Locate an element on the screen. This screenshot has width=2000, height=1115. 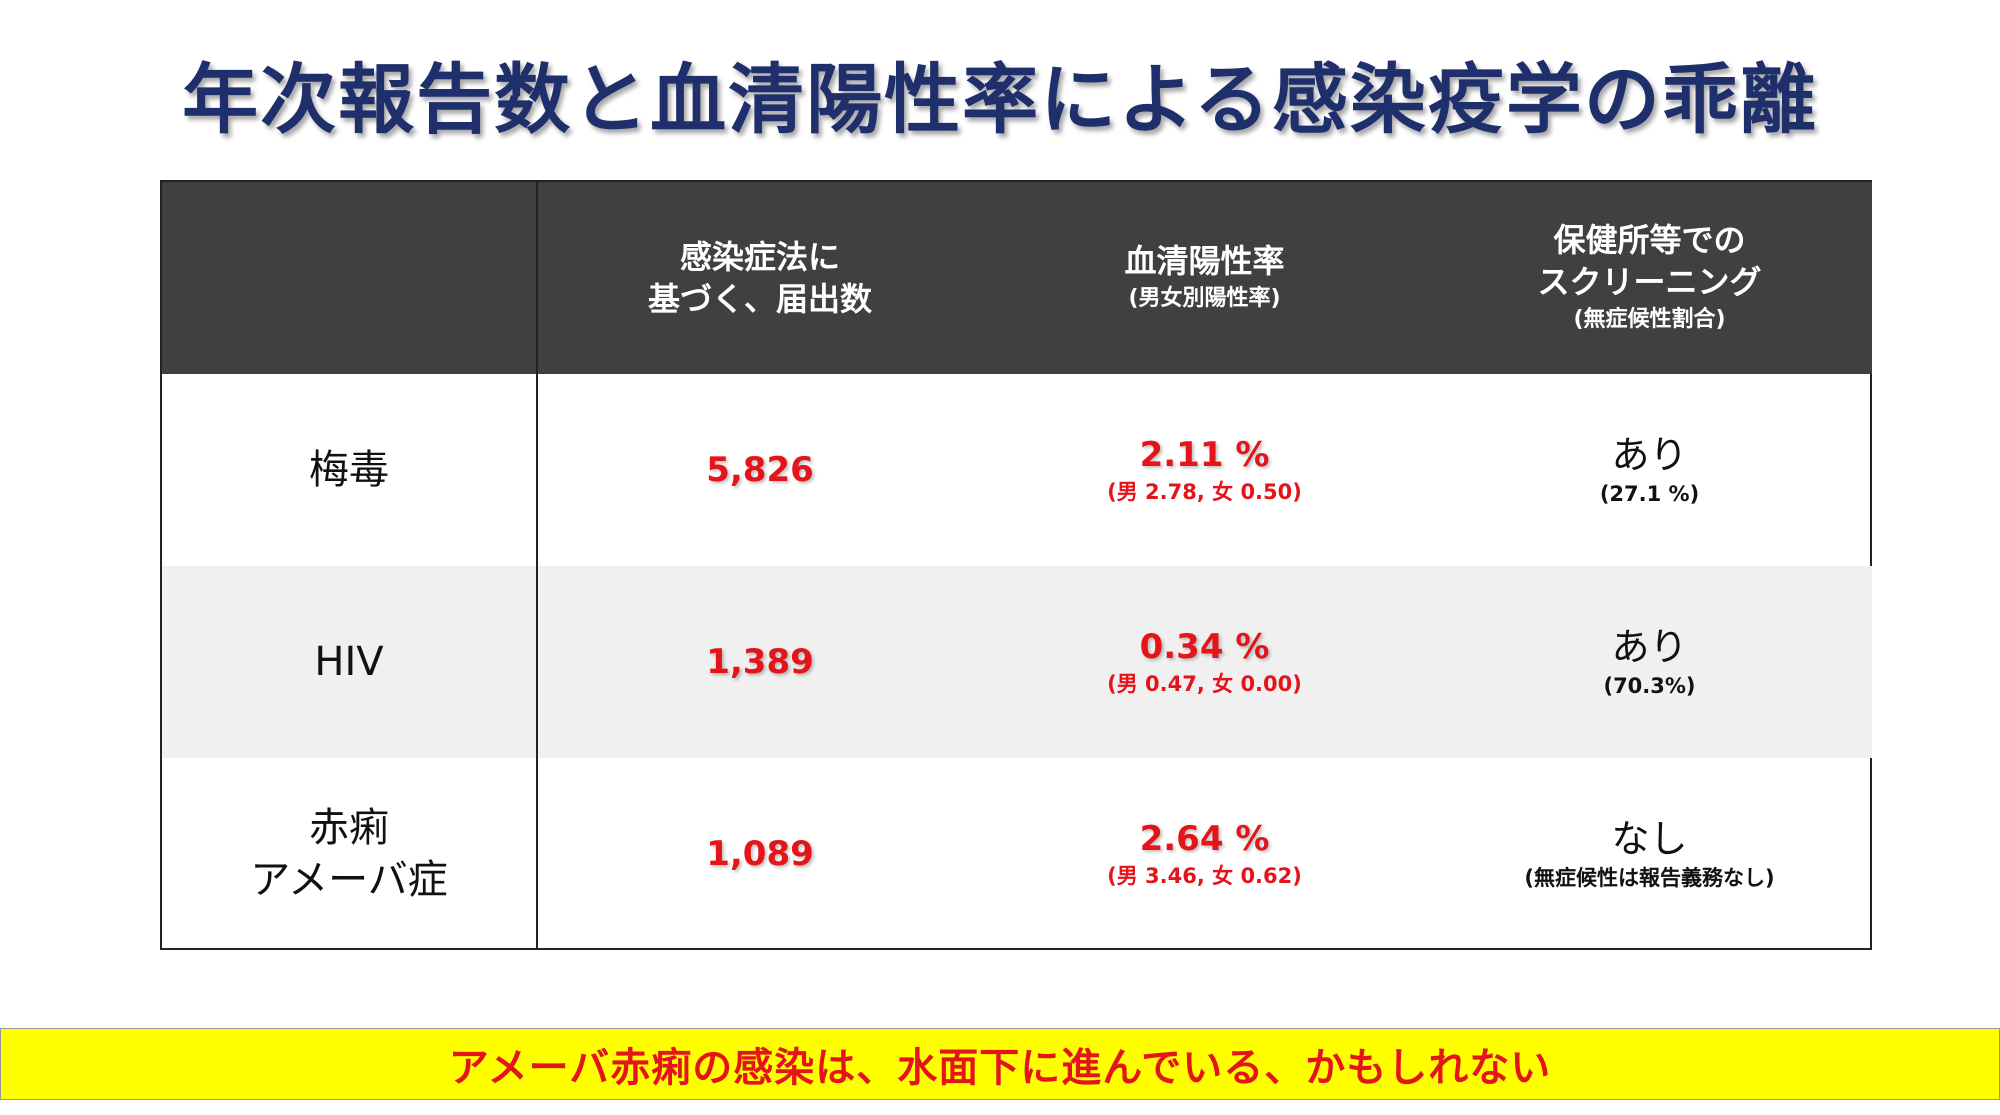
row-label-cell: 梅毒 is located at coordinates (350, 470).